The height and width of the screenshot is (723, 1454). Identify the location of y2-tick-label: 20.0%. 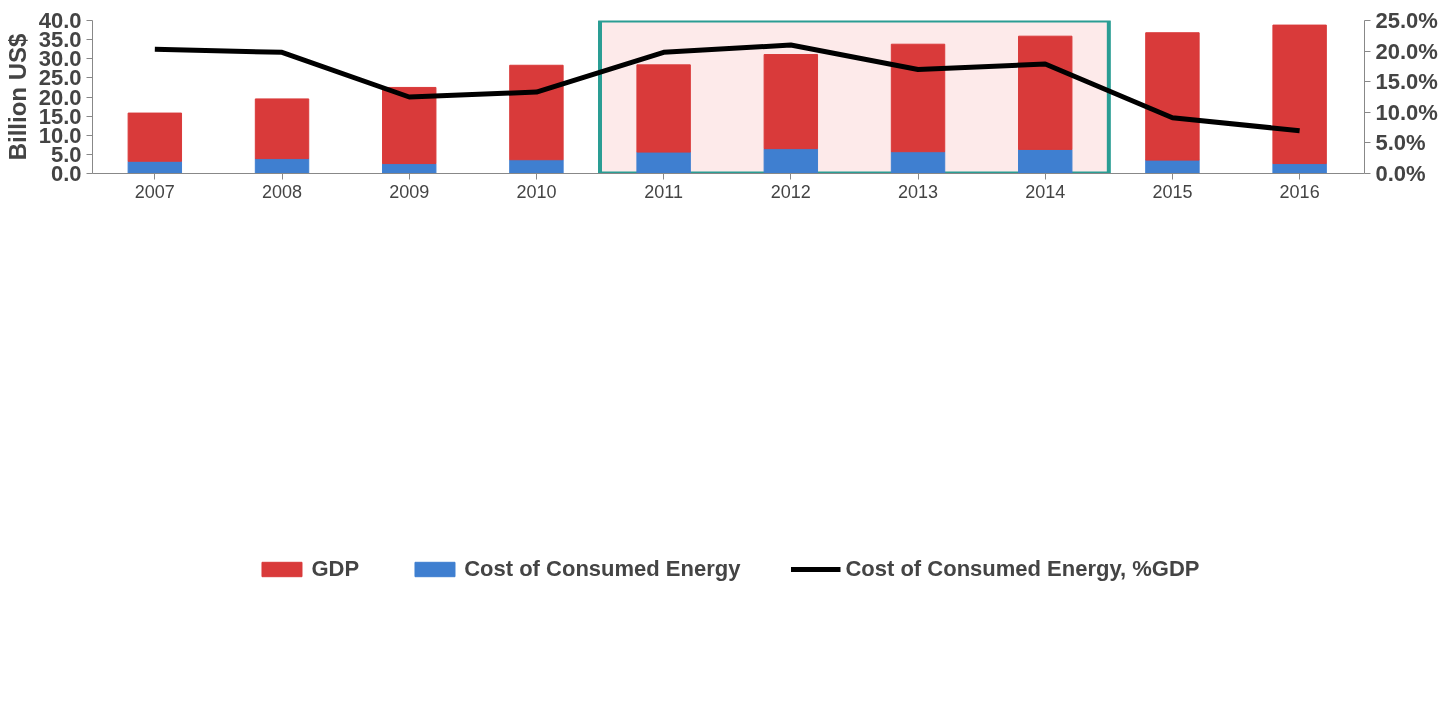
(1406, 51).